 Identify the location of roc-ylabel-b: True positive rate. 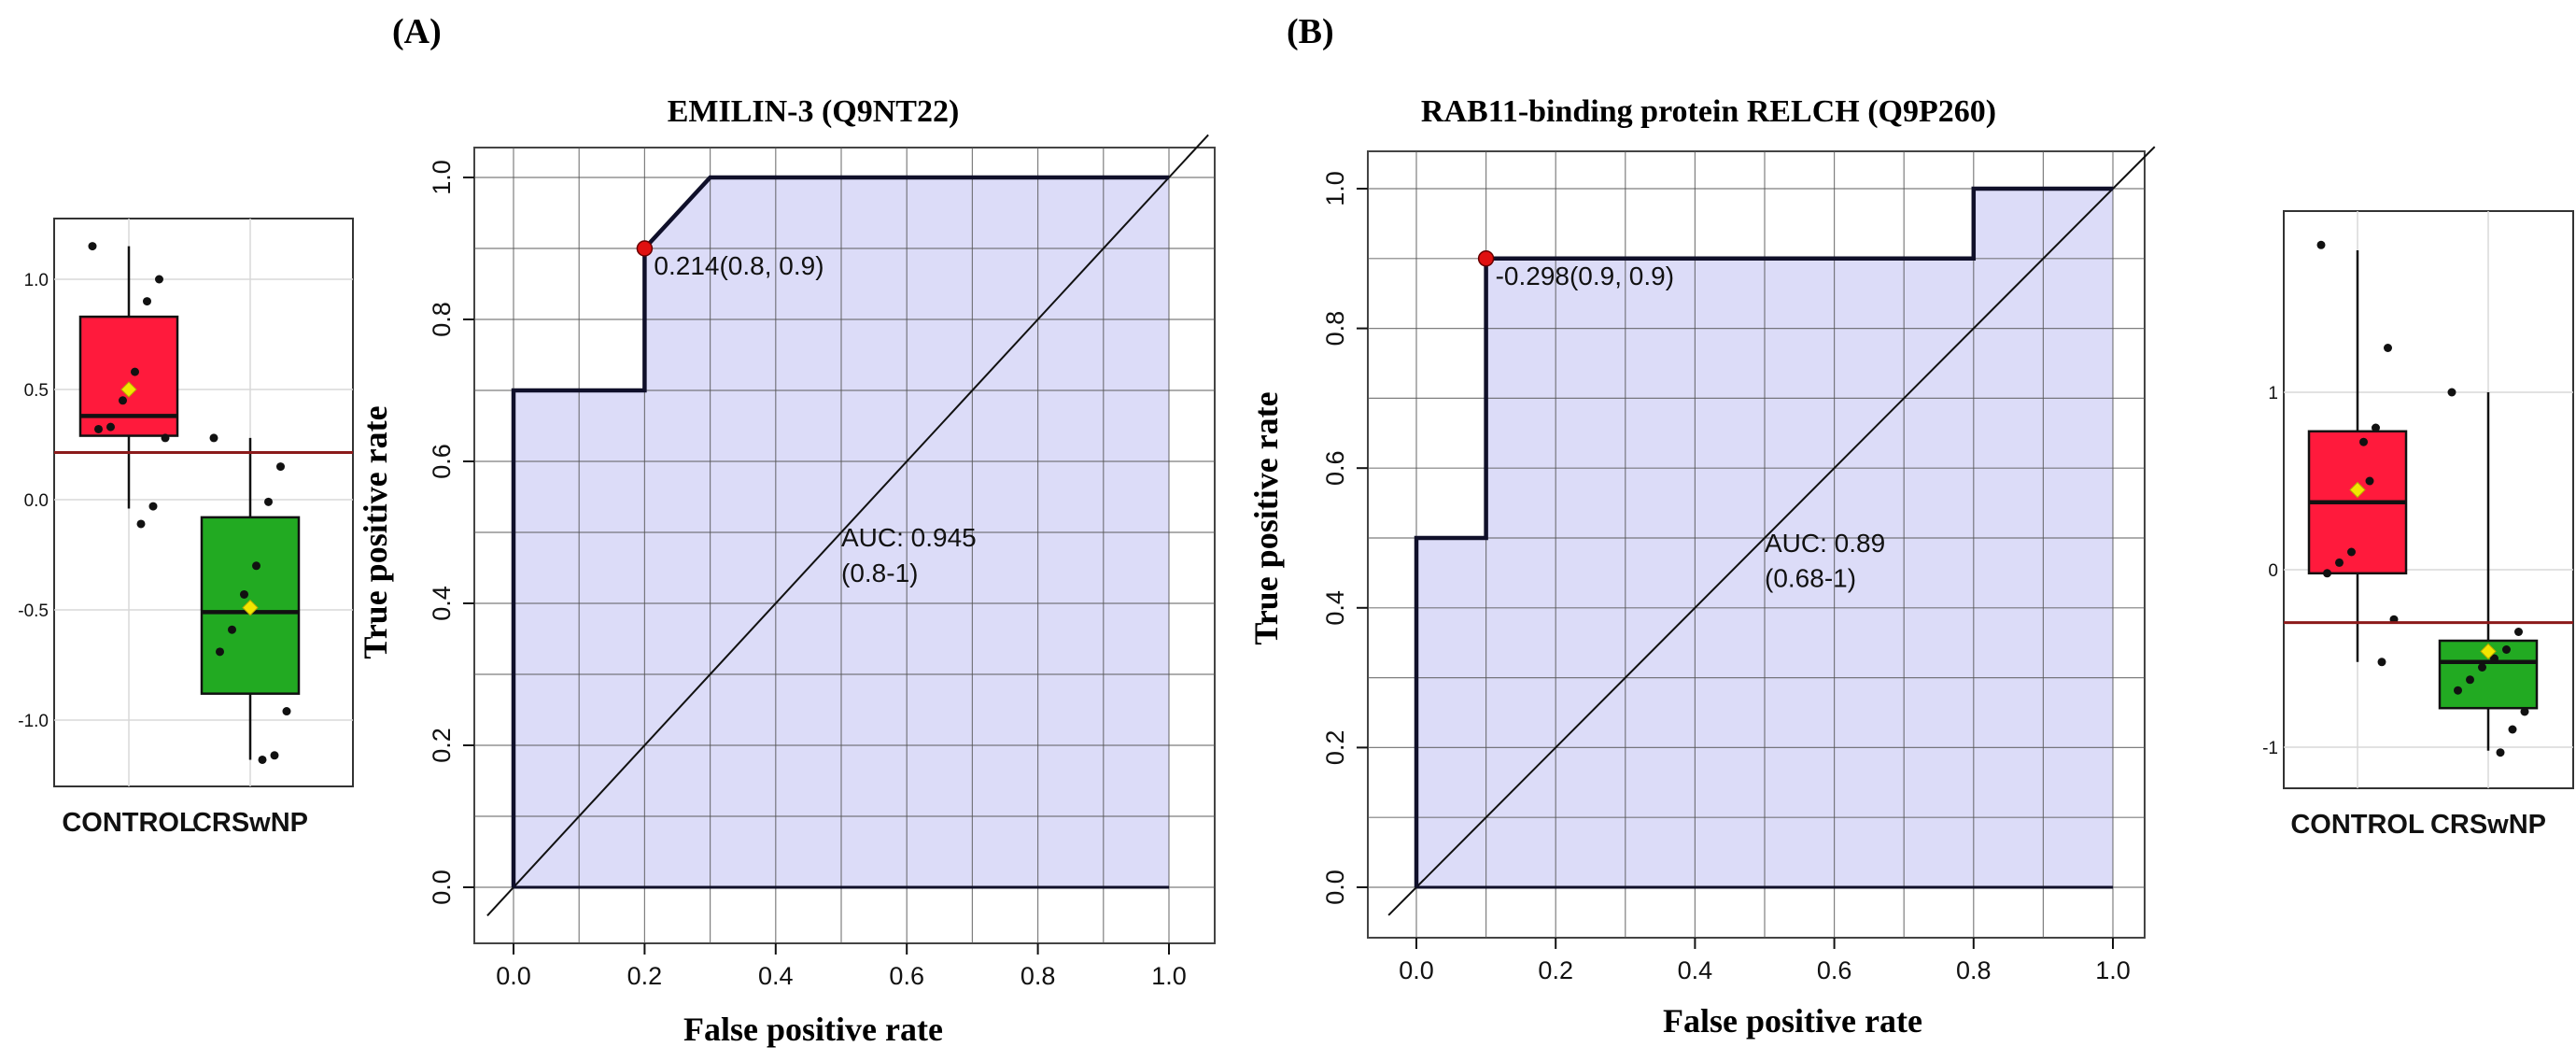
(1266, 517).